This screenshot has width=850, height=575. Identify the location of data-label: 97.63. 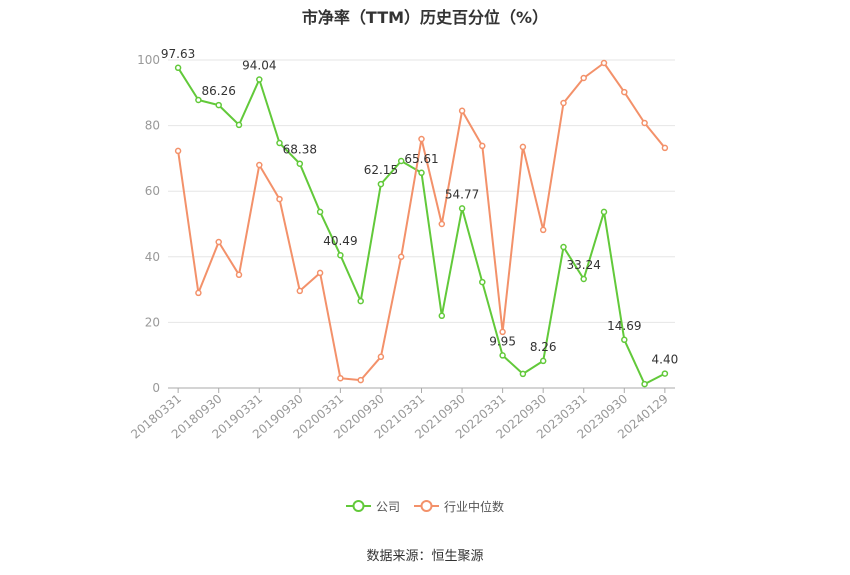
(178, 54).